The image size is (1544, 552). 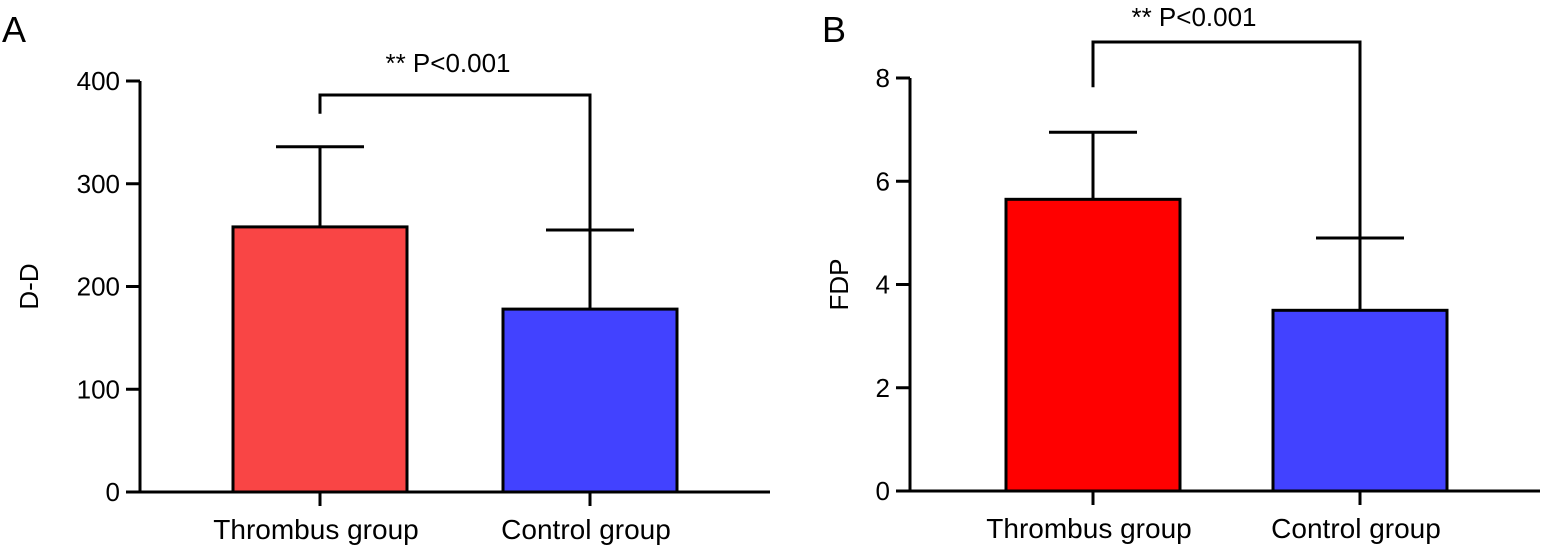 I want to click on y-axis-title: FDP, so click(x=839, y=285).